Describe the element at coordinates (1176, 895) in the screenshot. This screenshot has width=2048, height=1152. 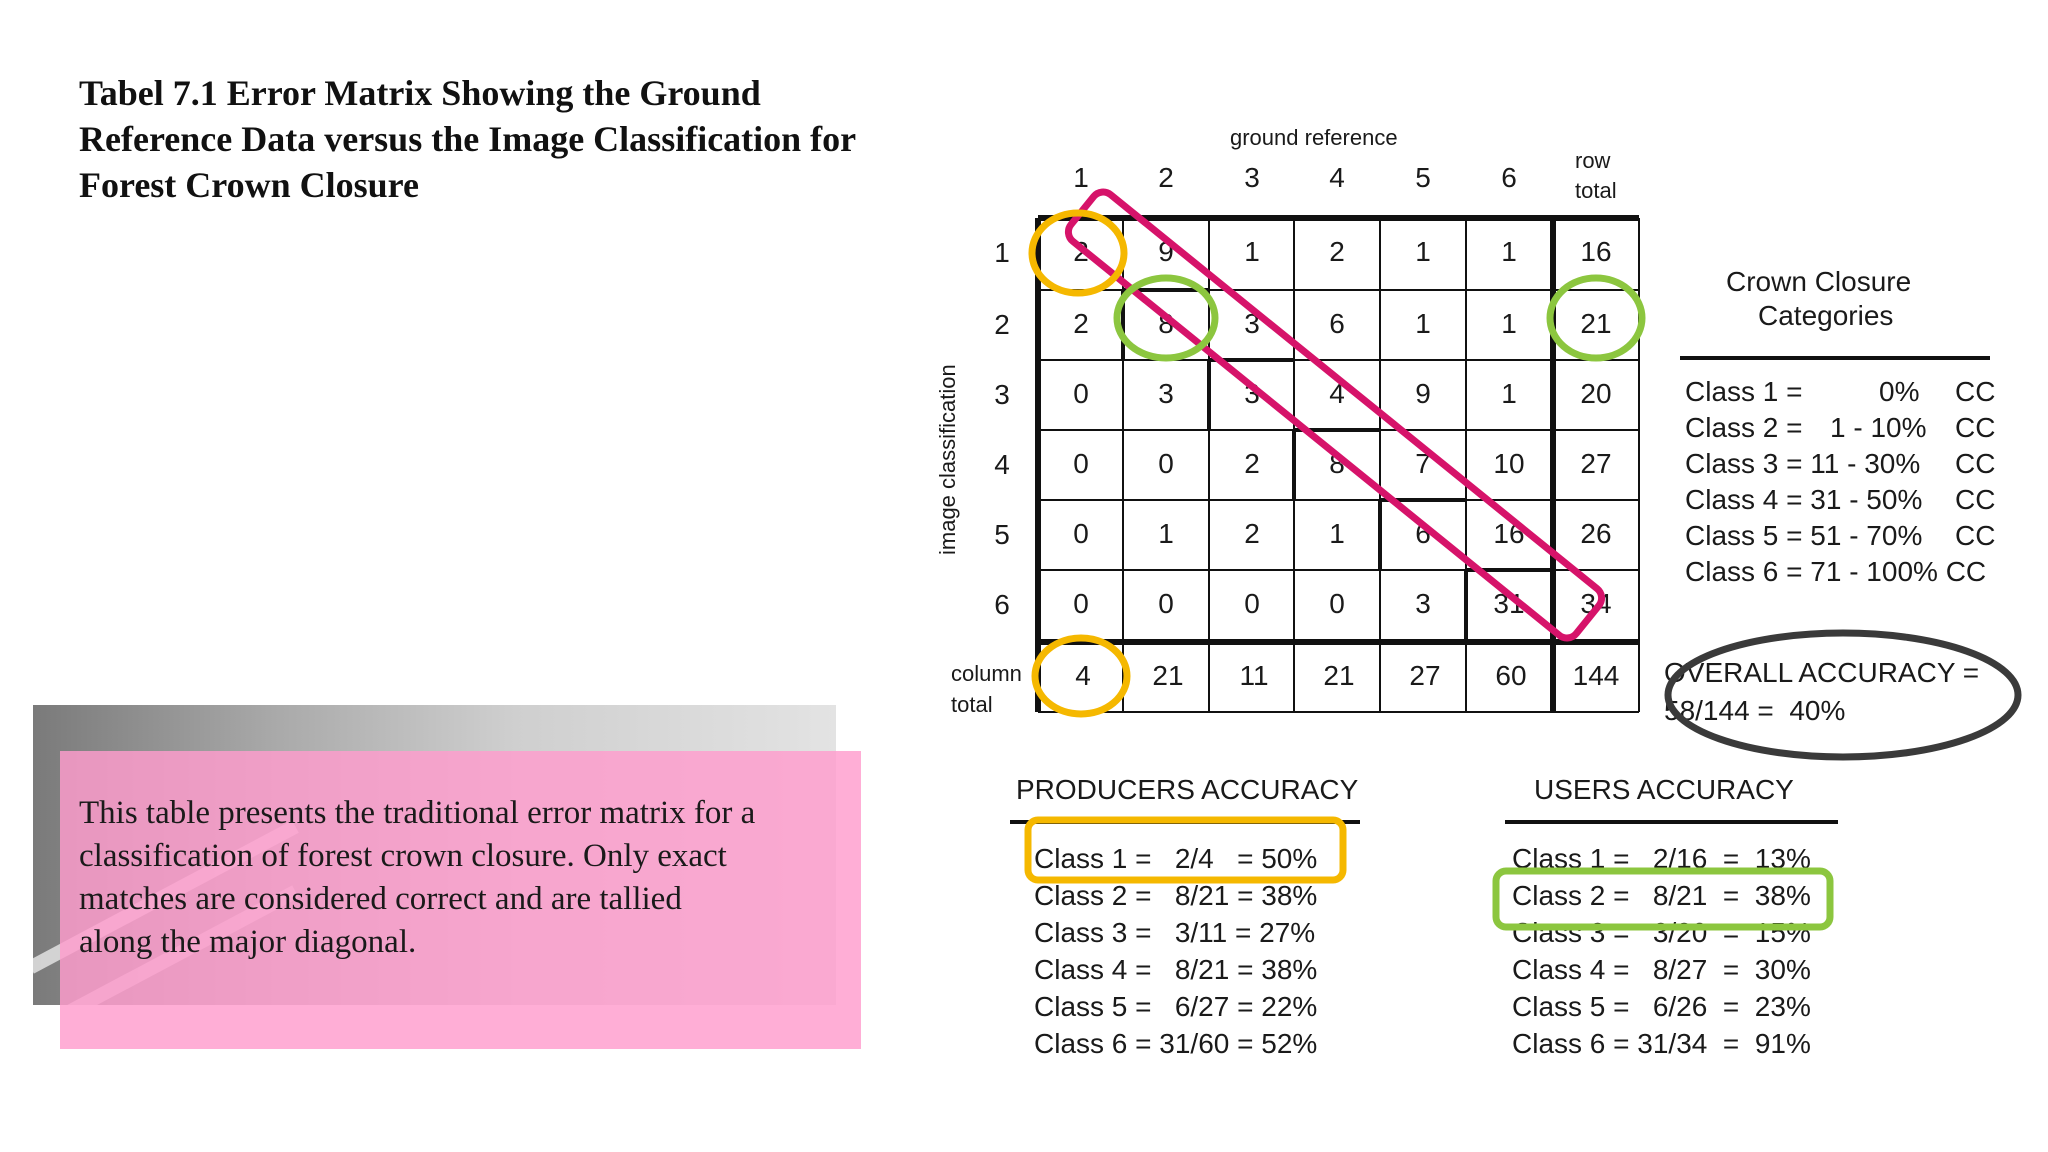
I see `producers-row: Class 2 = 8/21 = 38%` at that location.